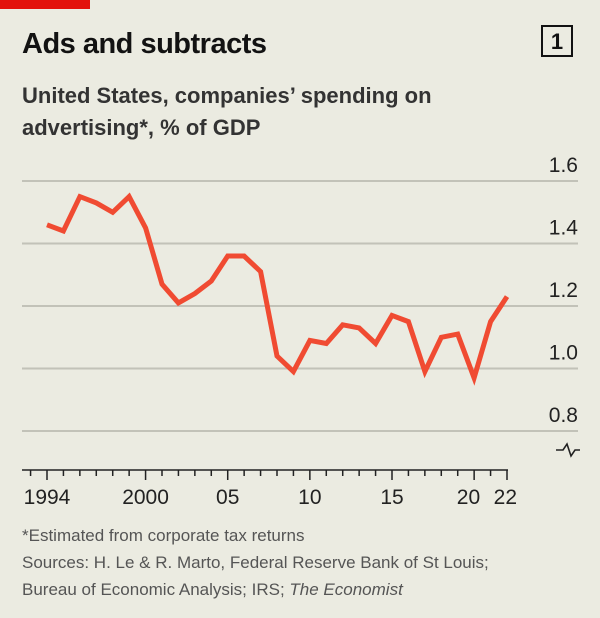 This screenshot has height=618, width=600. What do you see at coordinates (309, 497) in the screenshot?
I see `x-tick-label: 10` at bounding box center [309, 497].